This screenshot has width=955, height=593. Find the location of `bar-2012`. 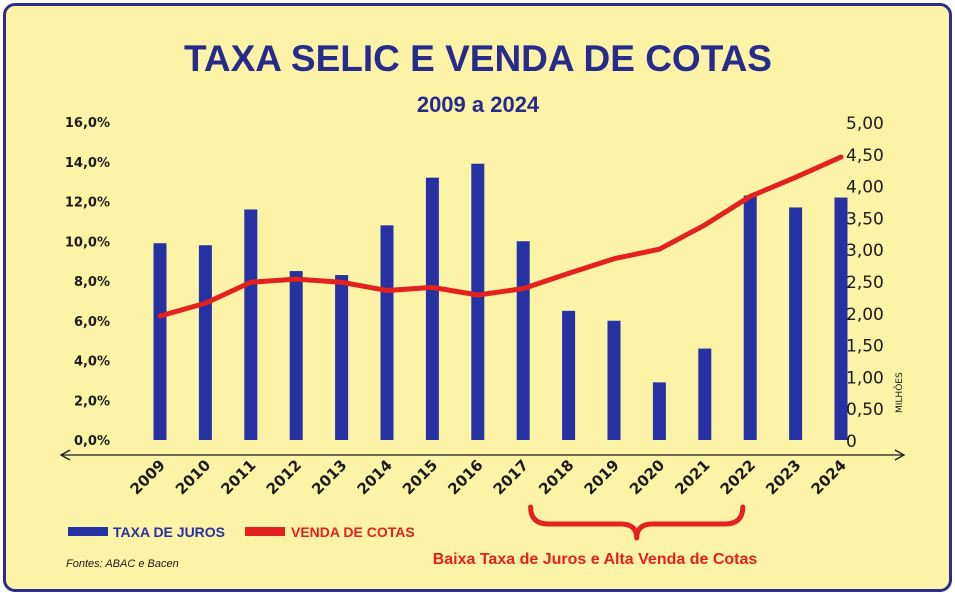

bar-2012 is located at coordinates (296, 355).